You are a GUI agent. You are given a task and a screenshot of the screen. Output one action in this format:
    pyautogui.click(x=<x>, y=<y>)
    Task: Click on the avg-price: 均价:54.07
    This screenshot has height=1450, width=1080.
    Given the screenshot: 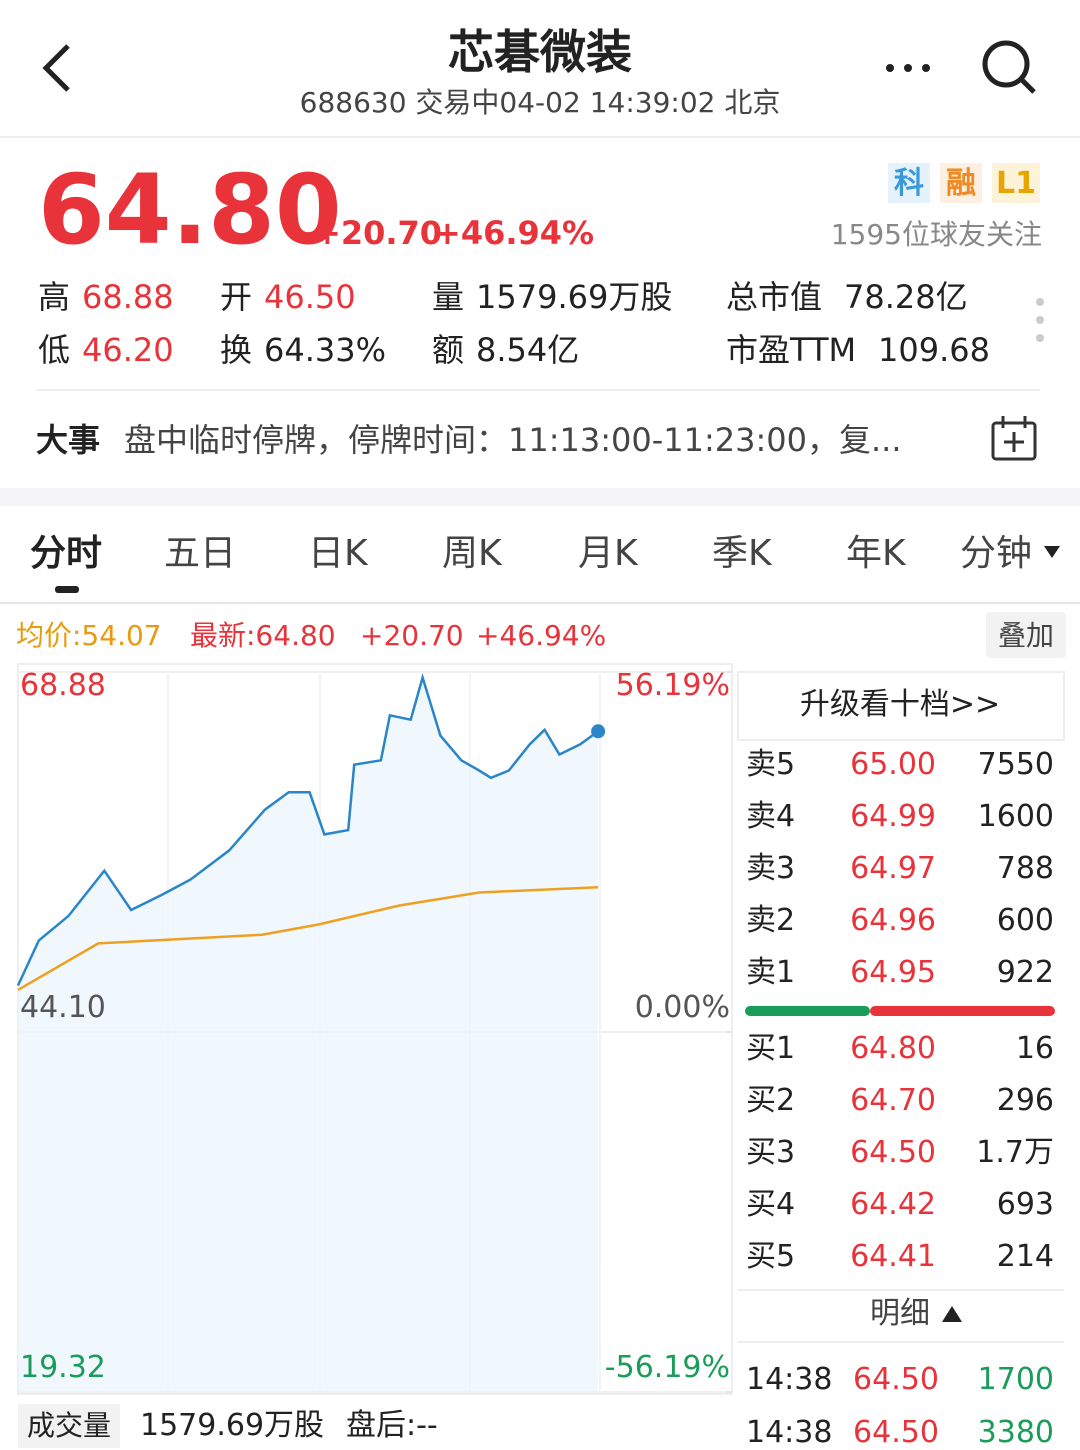 What is the action you would take?
    pyautogui.click(x=89, y=635)
    